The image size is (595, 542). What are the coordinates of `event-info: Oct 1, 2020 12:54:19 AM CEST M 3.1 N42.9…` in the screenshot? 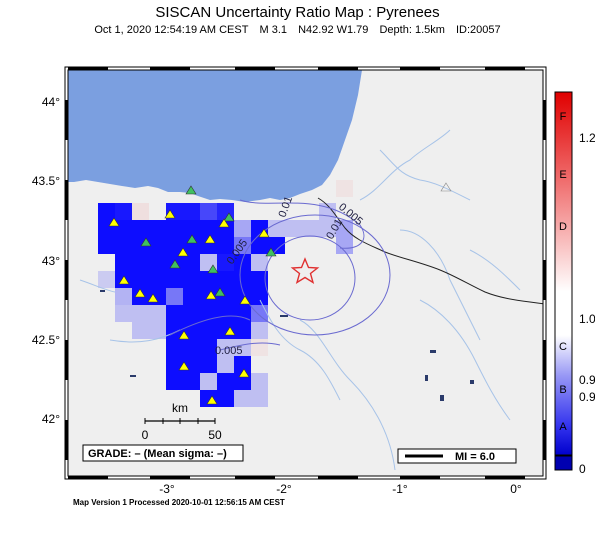 It's located at (297, 30).